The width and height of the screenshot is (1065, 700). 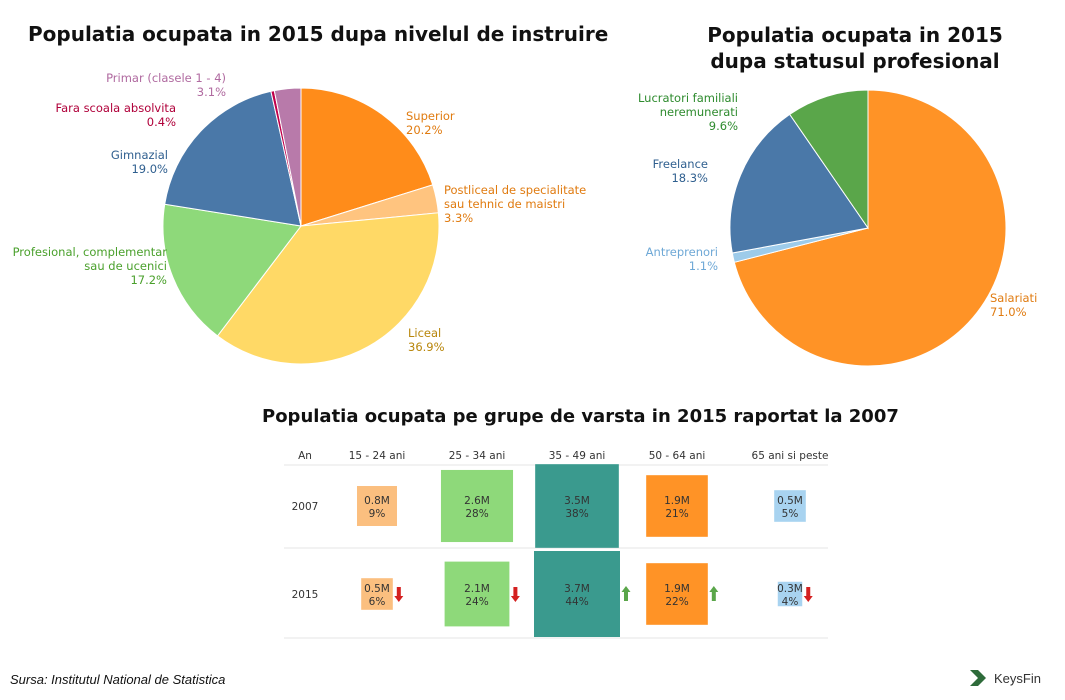 What do you see at coordinates (477, 589) in the screenshot?
I see `tile-value: 2.1M` at bounding box center [477, 589].